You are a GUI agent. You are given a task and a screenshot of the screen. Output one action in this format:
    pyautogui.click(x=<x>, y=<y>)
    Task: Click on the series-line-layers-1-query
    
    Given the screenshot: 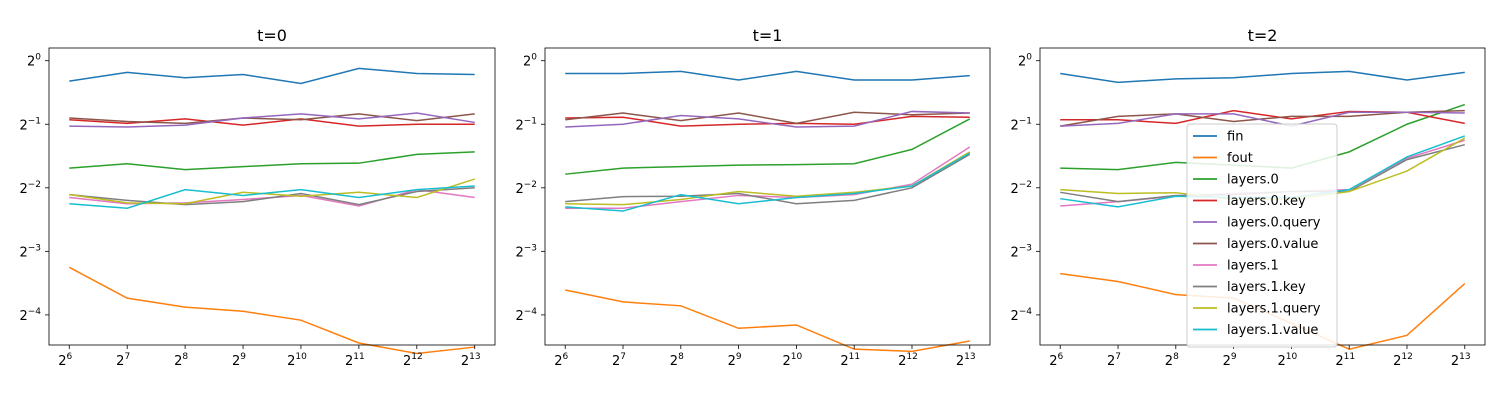 What is the action you would take?
    pyautogui.click(x=272, y=191)
    